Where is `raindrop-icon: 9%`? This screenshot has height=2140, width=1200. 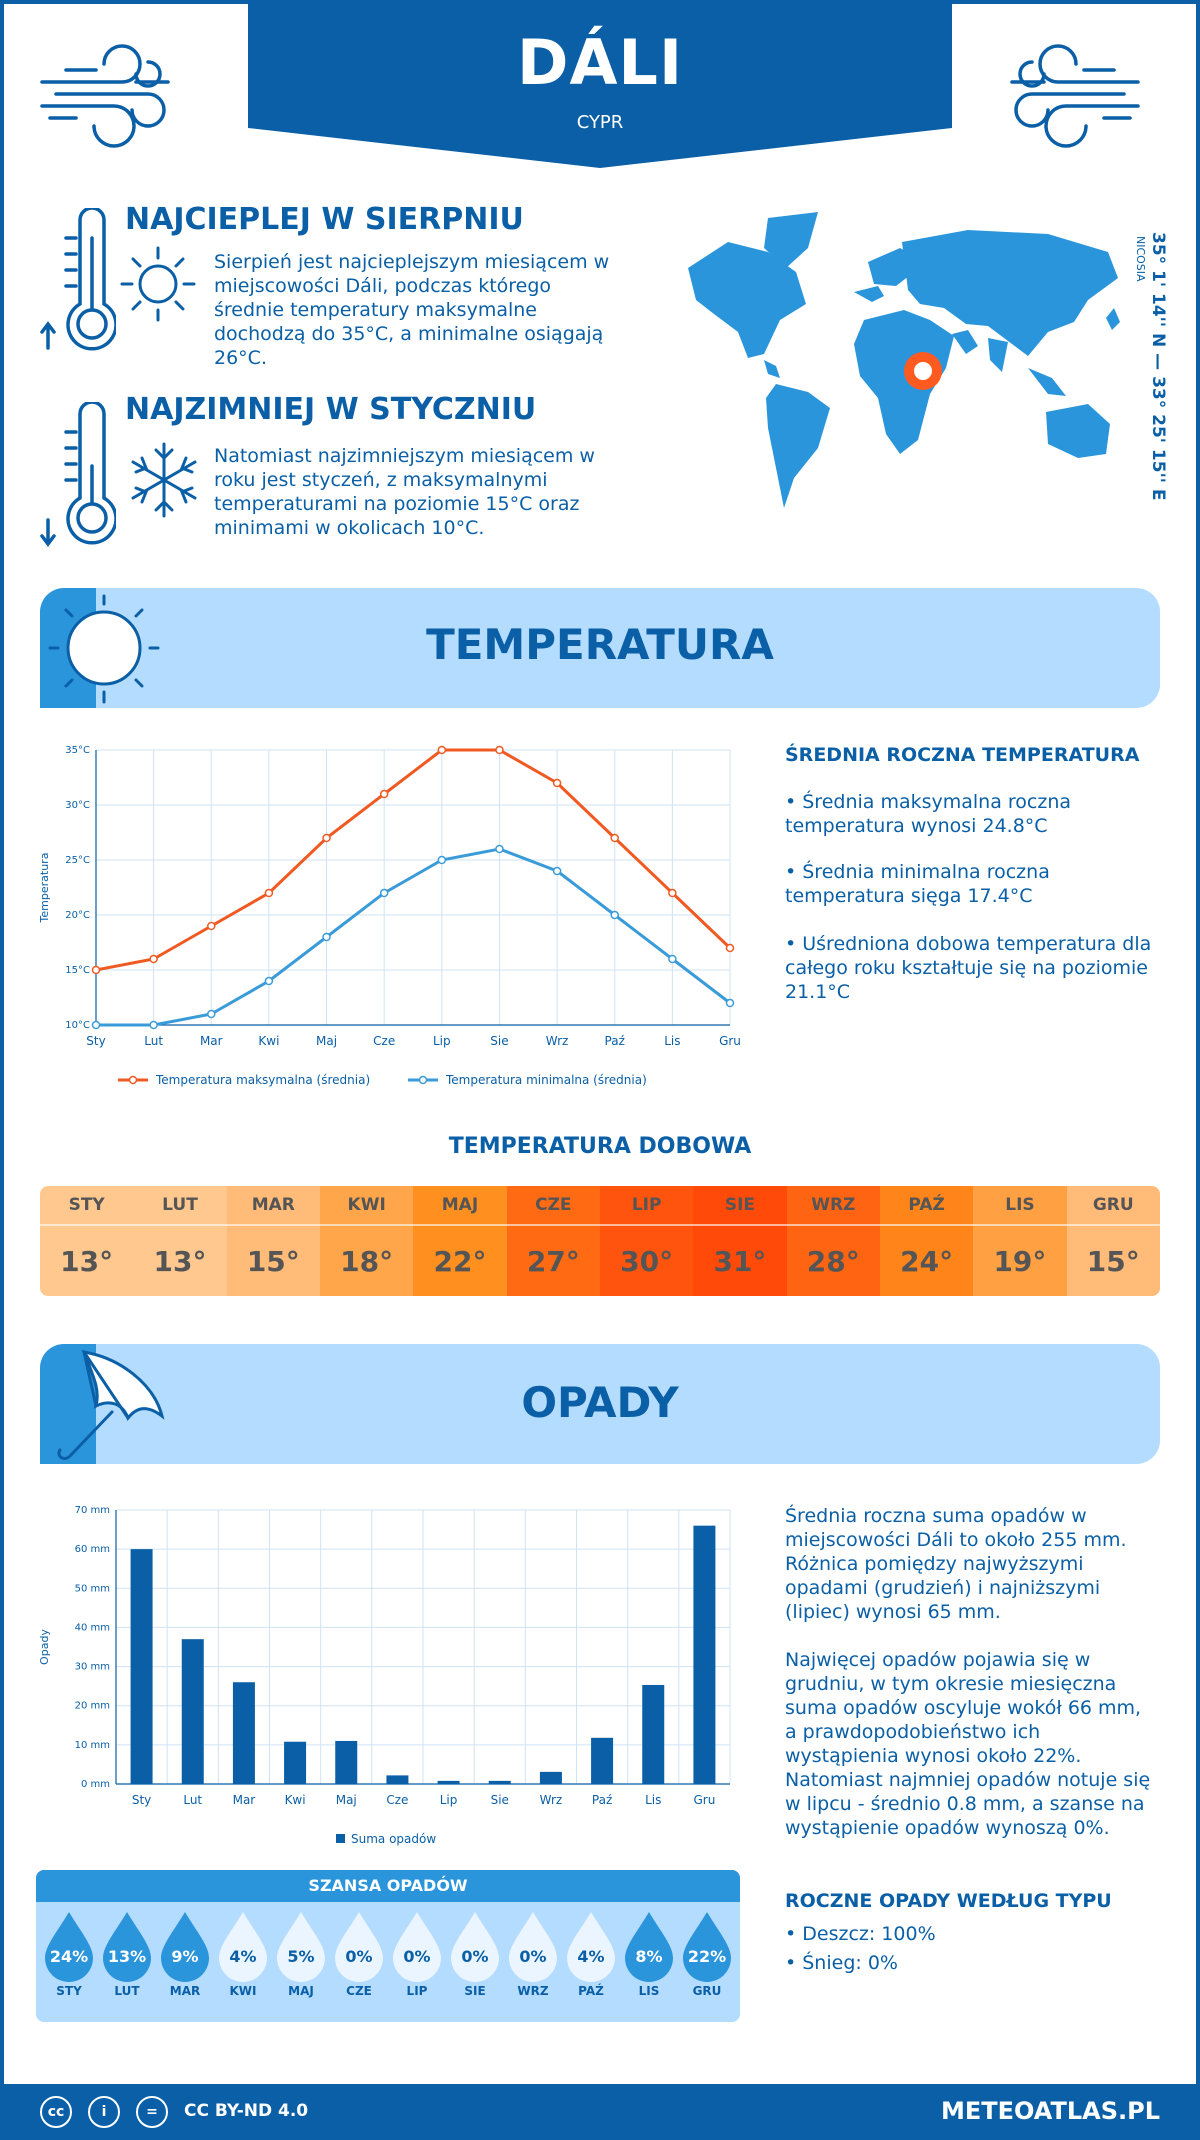
raindrop-icon: 9% is located at coordinates (185, 1947).